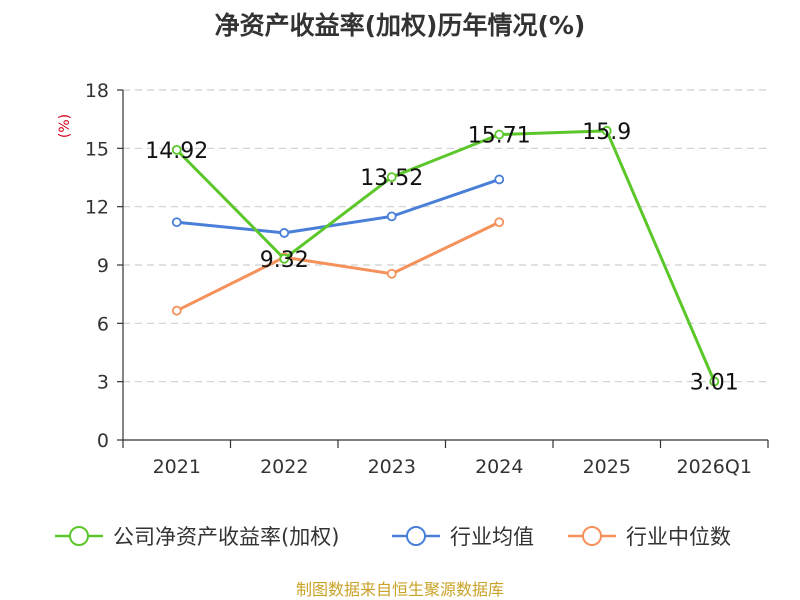 Image resolution: width=800 pixels, height=600 pixels. Describe the element at coordinates (177, 467) in the screenshot. I see `x-tick-label: 2021` at that location.